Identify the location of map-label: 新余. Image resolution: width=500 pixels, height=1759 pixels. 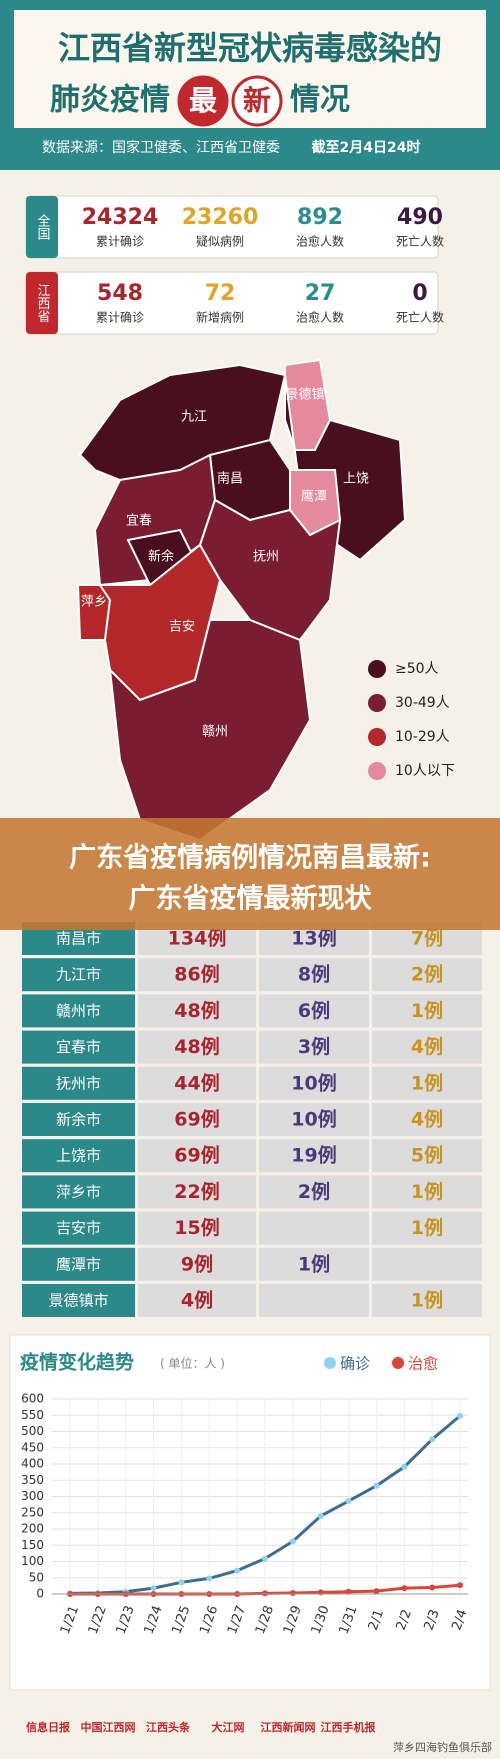
(161, 557).